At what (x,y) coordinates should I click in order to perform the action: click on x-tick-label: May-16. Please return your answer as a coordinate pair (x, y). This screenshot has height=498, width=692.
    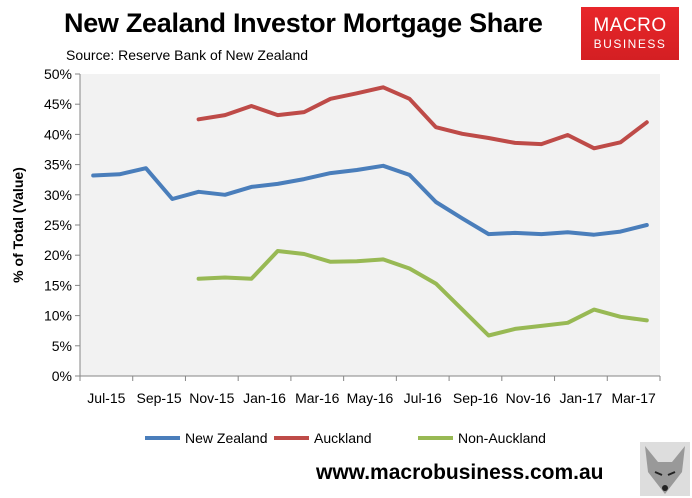
    Looking at the image, I should click on (370, 398).